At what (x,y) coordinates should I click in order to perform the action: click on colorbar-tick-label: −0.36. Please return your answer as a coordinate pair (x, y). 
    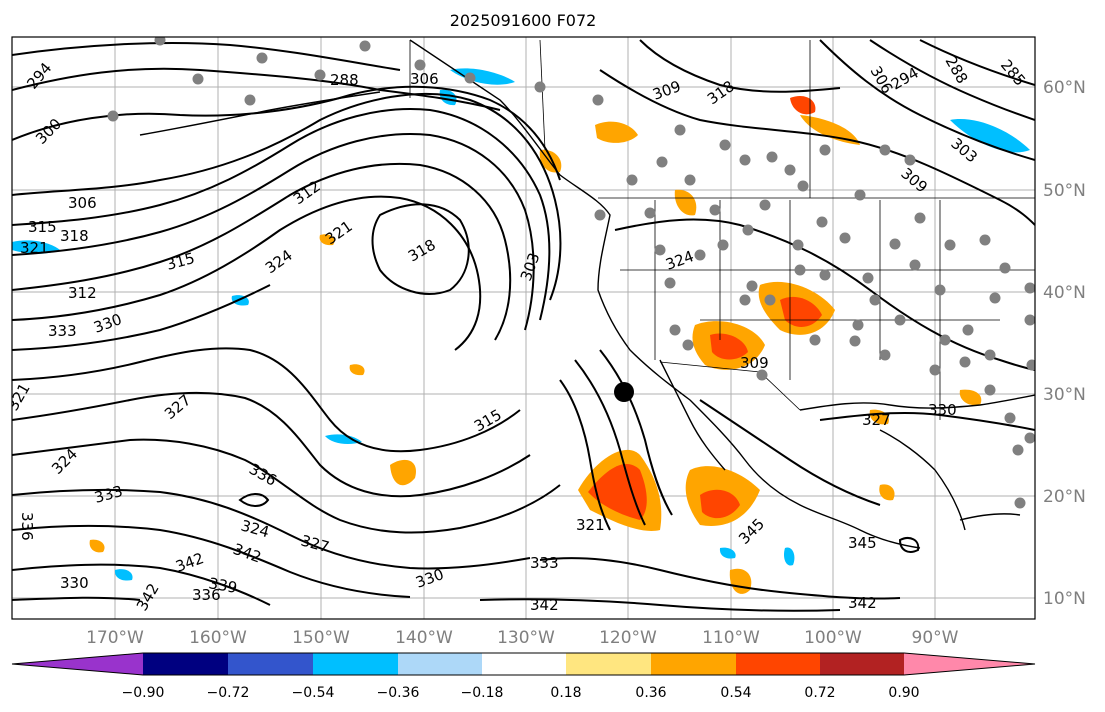
    Looking at the image, I should click on (398, 693).